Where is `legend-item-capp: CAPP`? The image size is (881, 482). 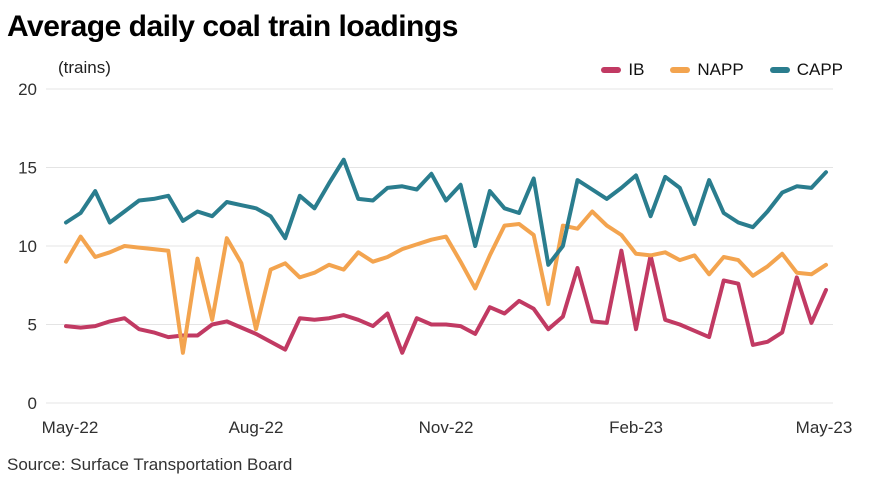 legend-item-capp: CAPP is located at coordinates (806, 70).